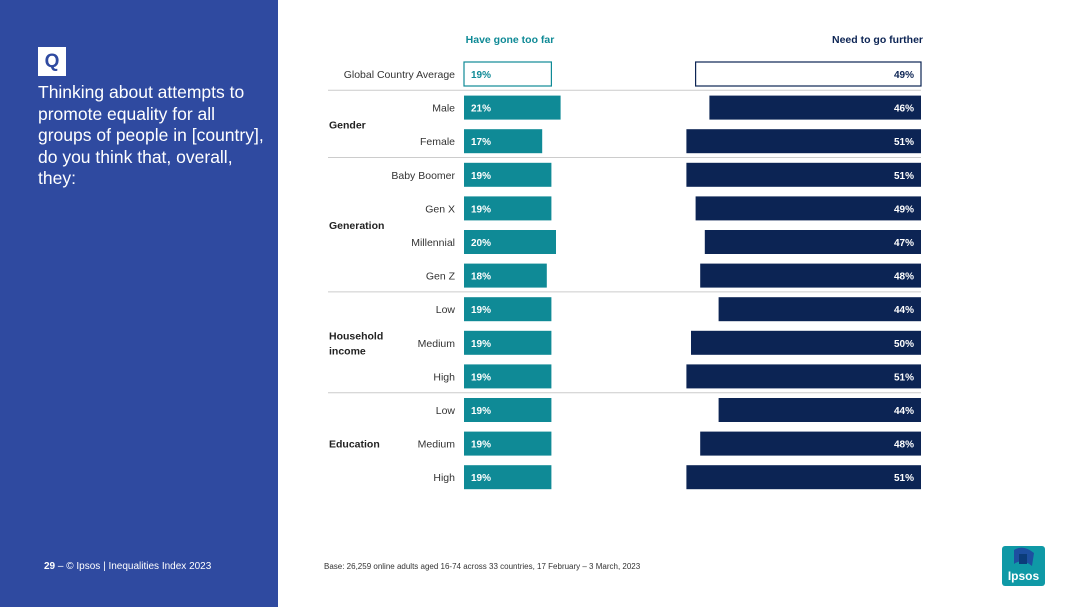 This screenshot has width=1080, height=607. Describe the element at coordinates (347, 351) in the screenshot. I see `group-label: income` at that location.